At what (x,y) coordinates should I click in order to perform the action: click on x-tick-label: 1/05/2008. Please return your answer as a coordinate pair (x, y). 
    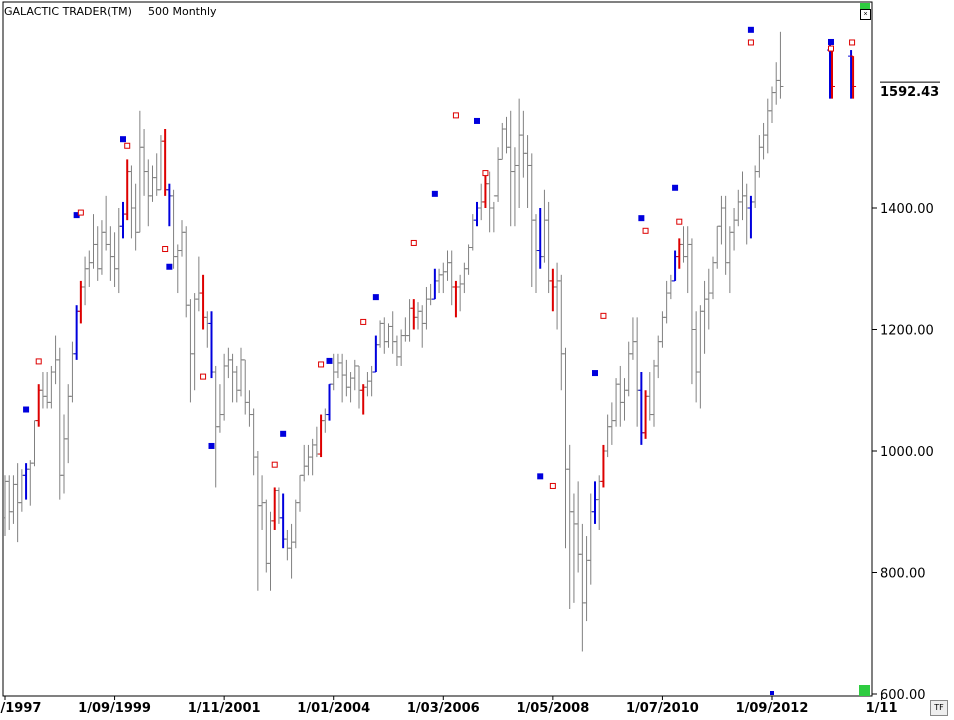
    Looking at the image, I should click on (552, 708).